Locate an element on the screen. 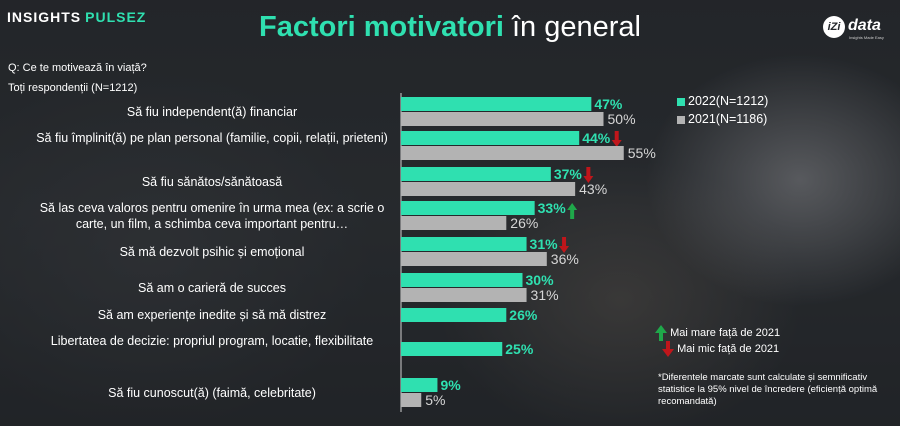 The image size is (900, 426). sig-legend-up-label: Mai mare față de 2021 is located at coordinates (725, 332).